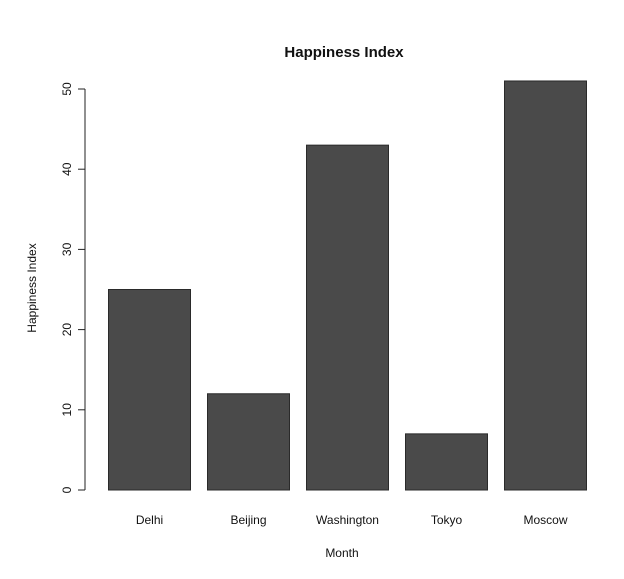  I want to click on category-label-tokyo: Tokyo, so click(447, 520).